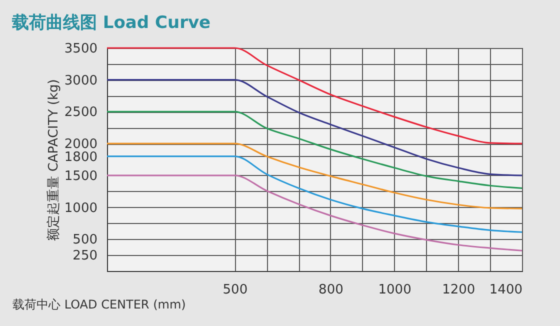 This screenshot has width=560, height=326. What do you see at coordinates (81, 144) in the screenshot?
I see `y-tick-label: 2000` at bounding box center [81, 144].